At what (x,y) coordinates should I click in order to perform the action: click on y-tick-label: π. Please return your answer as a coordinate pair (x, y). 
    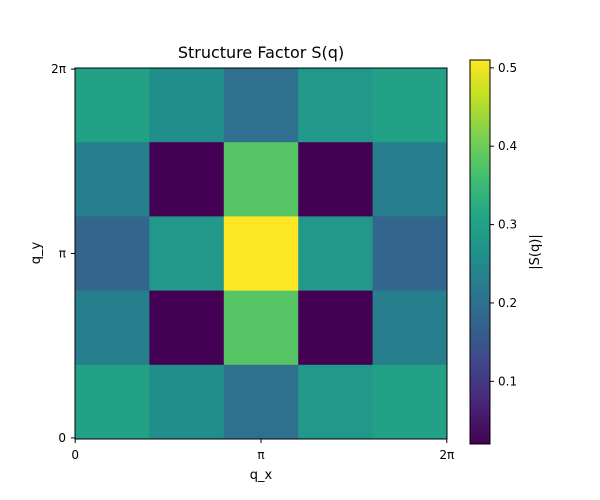
    Looking at the image, I should click on (62, 254).